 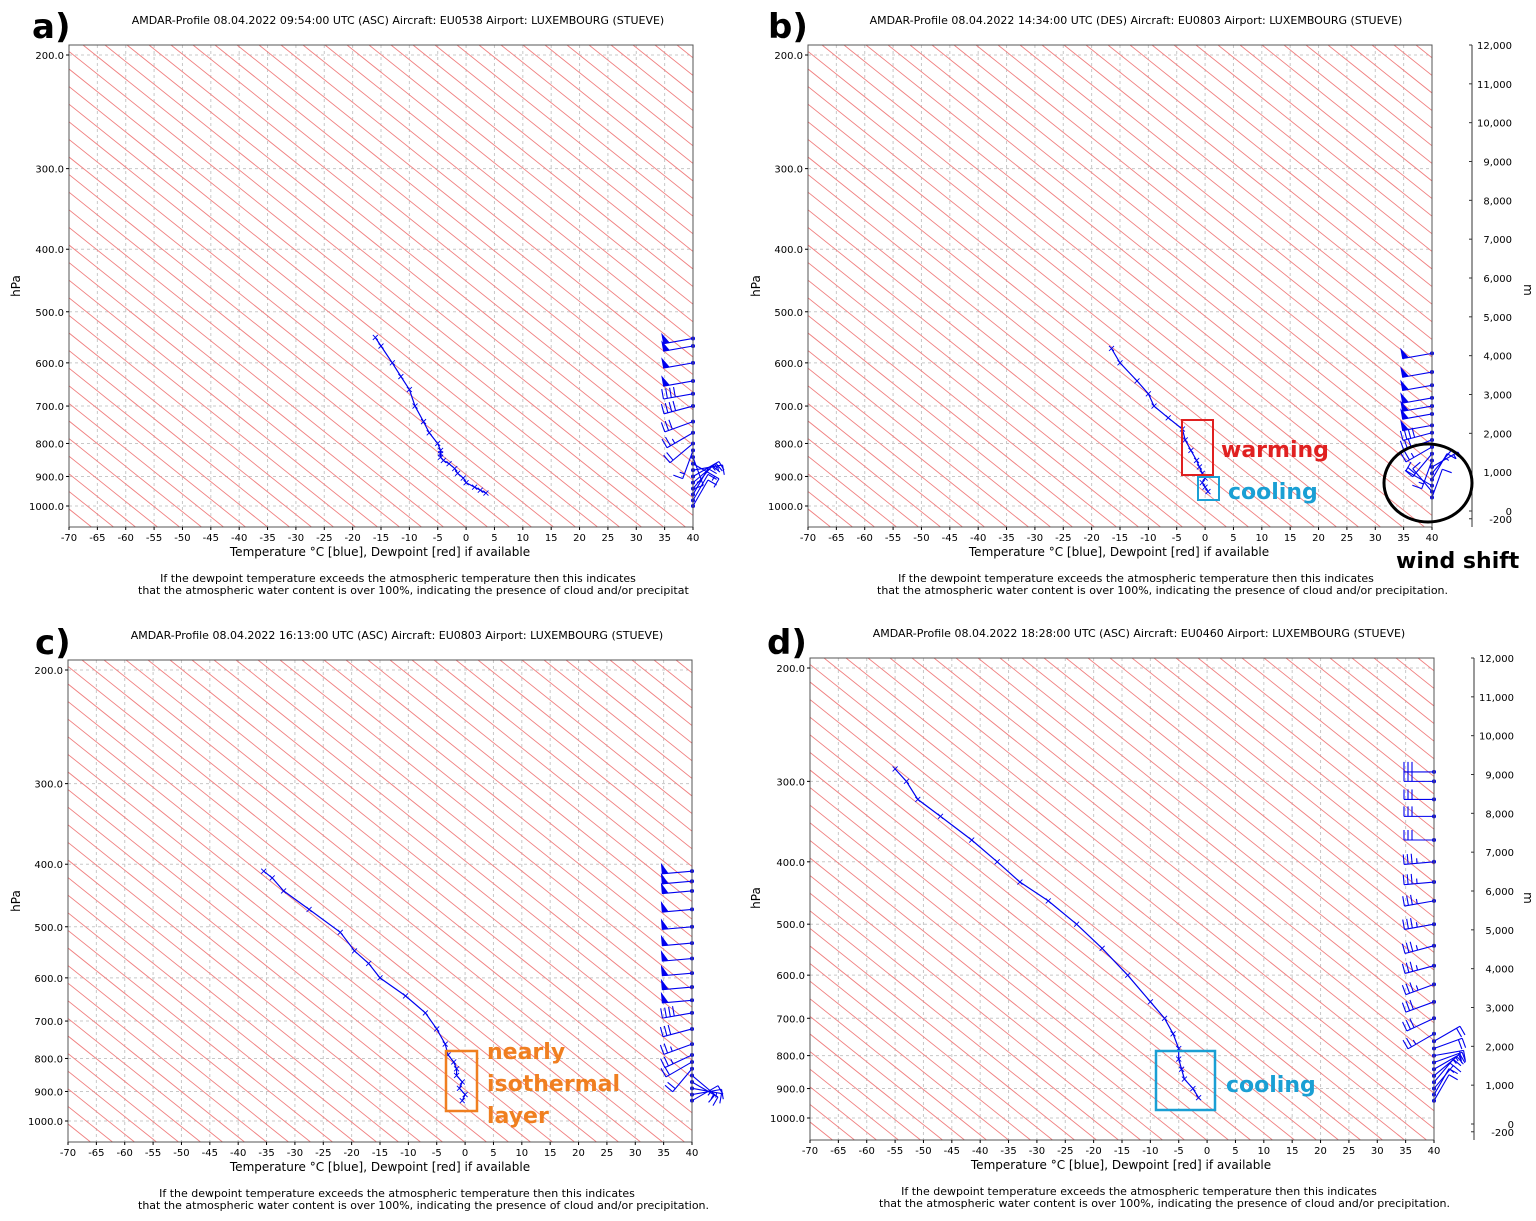 I want to click on y-tick-label: 300.0, so click(x=790, y=782).